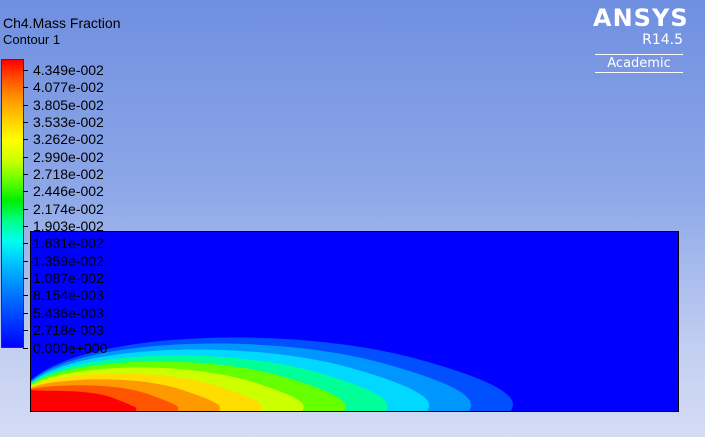 This screenshot has height=437, width=705. I want to click on legend-label: 1.087e-002, so click(68, 278).